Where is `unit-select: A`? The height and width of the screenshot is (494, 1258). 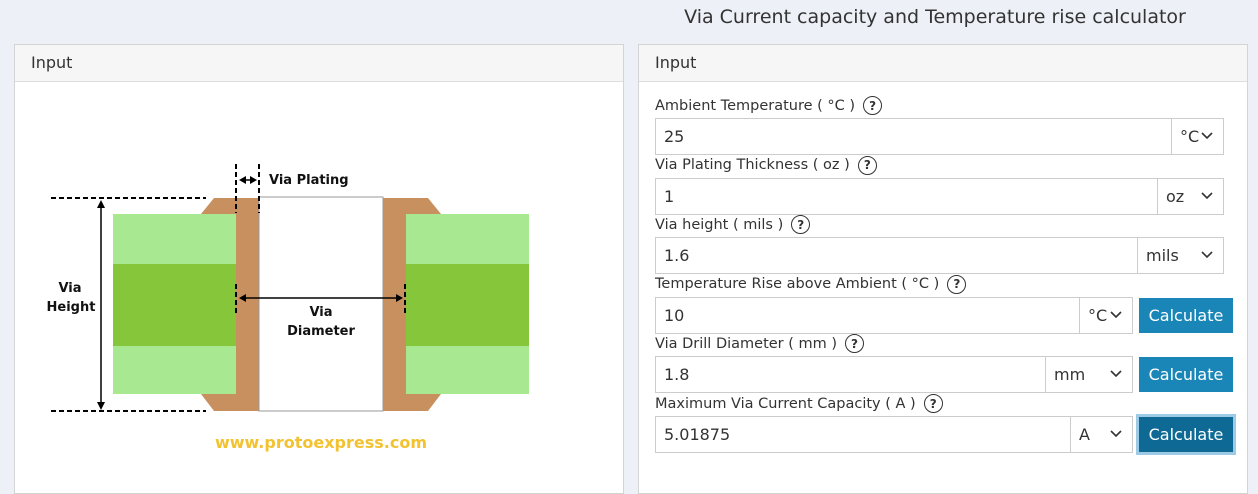
unit-select: A is located at coordinates (1102, 434).